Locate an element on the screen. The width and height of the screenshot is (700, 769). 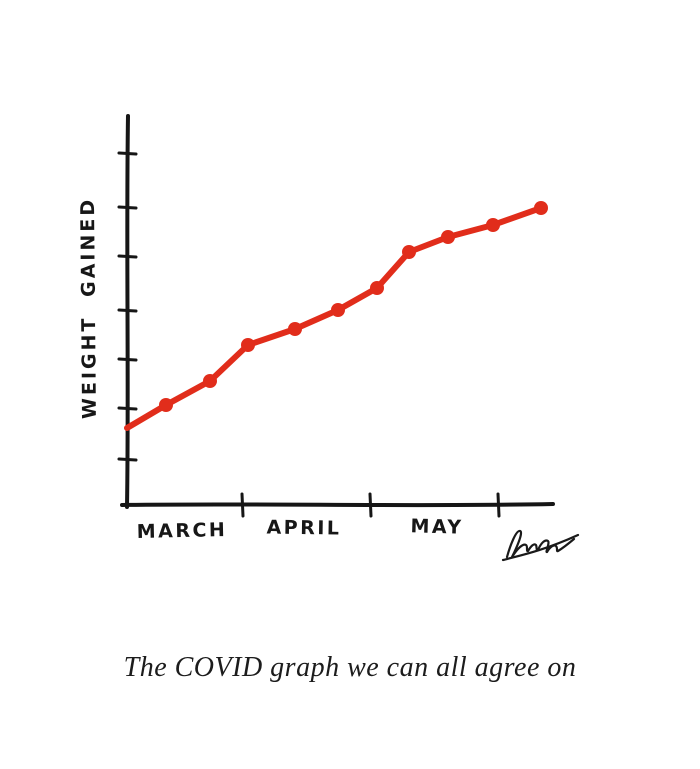
chart-caption: The COVID graph we can all agree on is located at coordinates (350, 667).